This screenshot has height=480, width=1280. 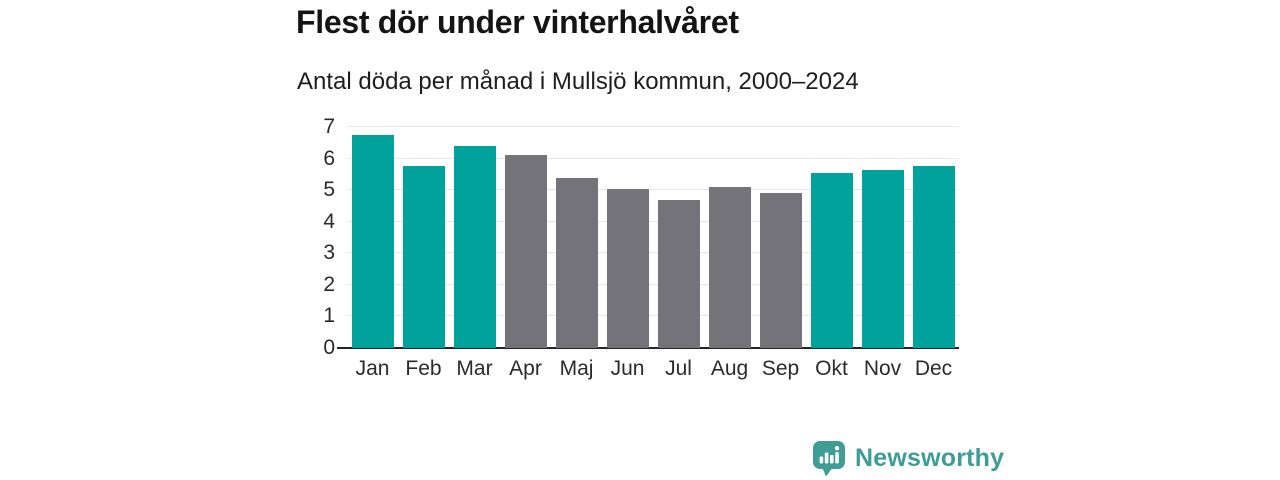 I want to click on bar-jul, so click(x=678, y=273).